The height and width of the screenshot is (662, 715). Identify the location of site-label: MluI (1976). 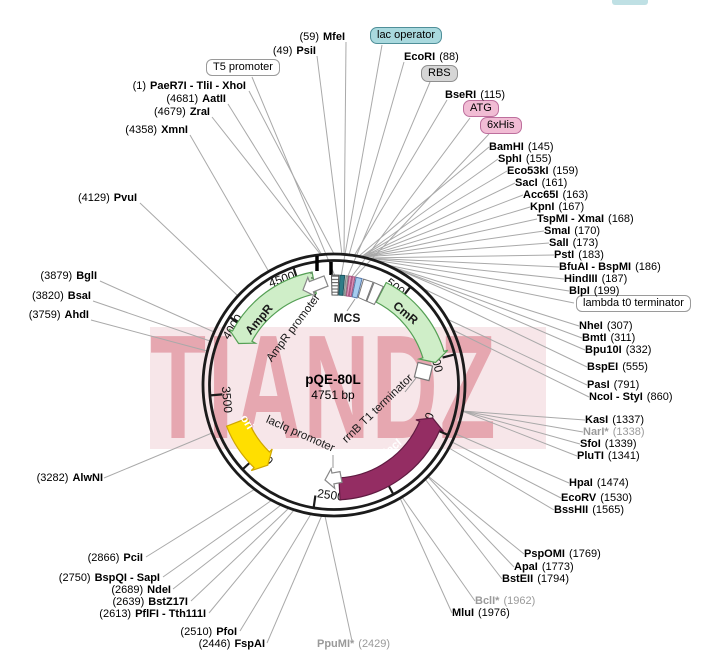
(481, 613).